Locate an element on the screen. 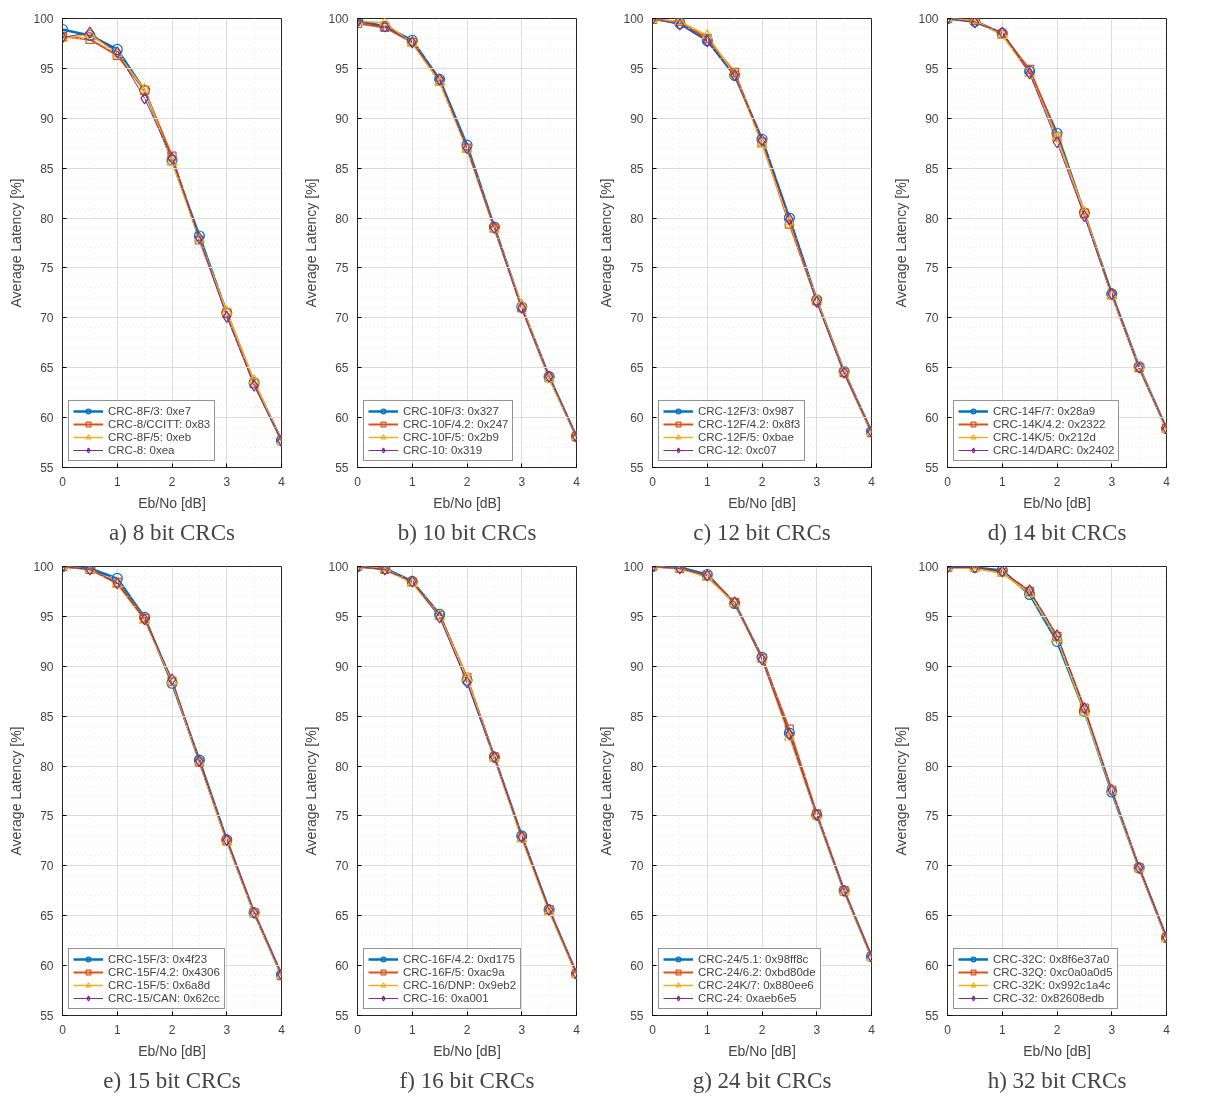 The width and height of the screenshot is (1208, 1097). legend-label: CRC-12: 0xc07 is located at coordinates (737, 450).